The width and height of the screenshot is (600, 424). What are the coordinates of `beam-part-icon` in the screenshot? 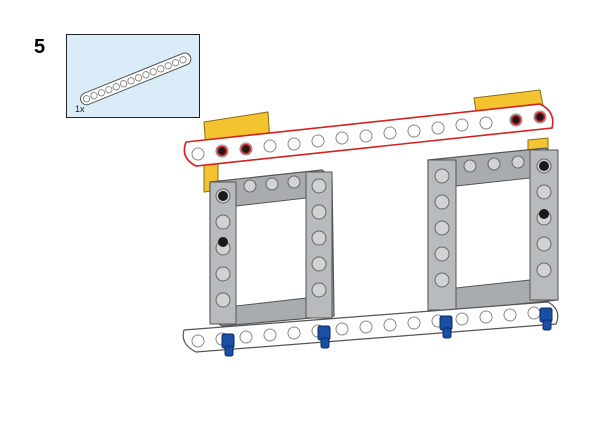 It's located at (136, 79).